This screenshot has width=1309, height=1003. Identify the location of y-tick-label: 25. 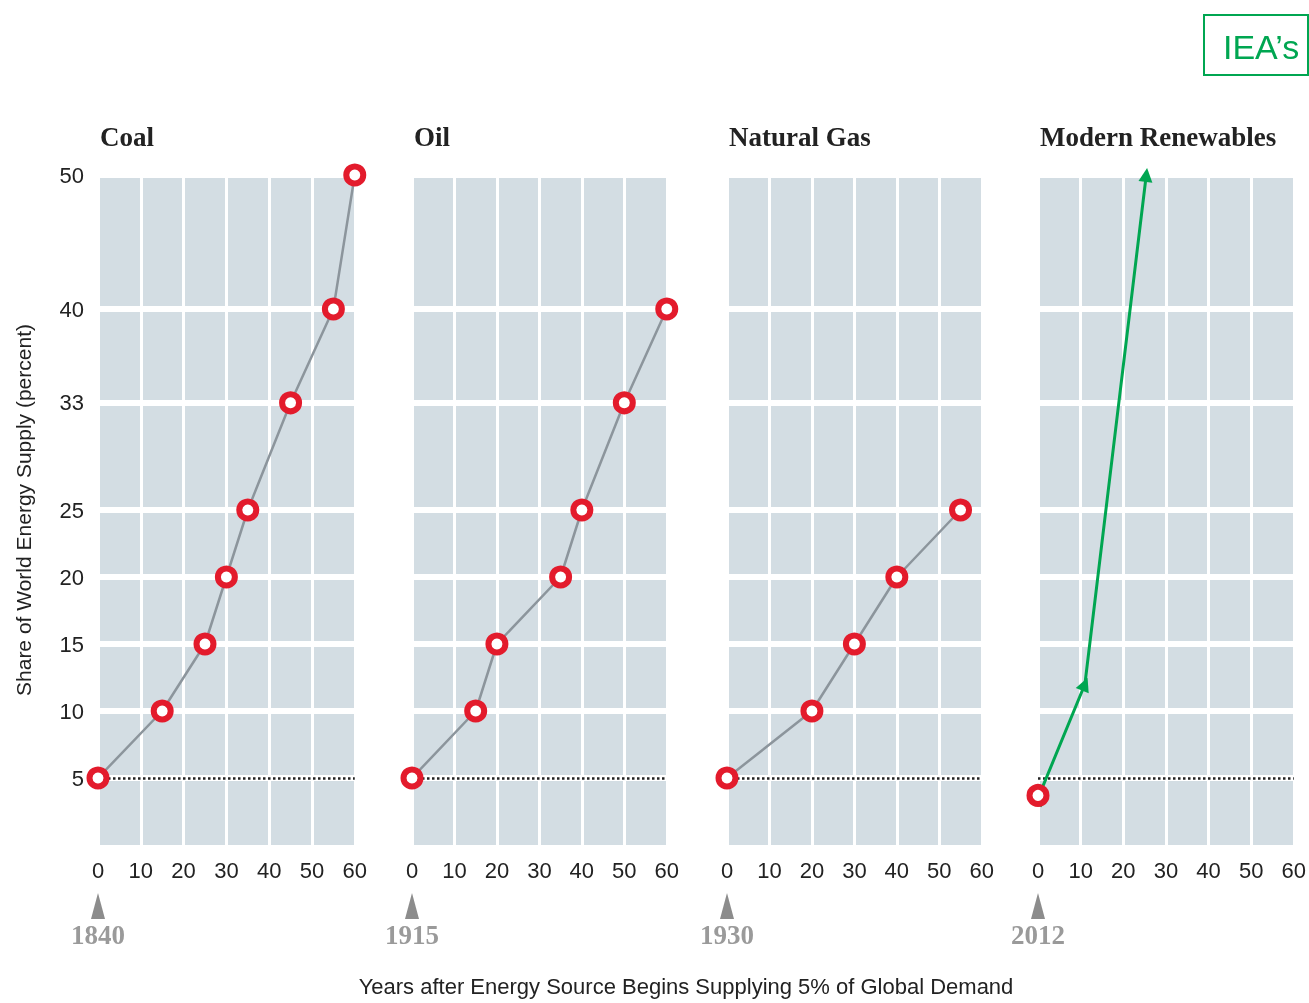
(71, 510).